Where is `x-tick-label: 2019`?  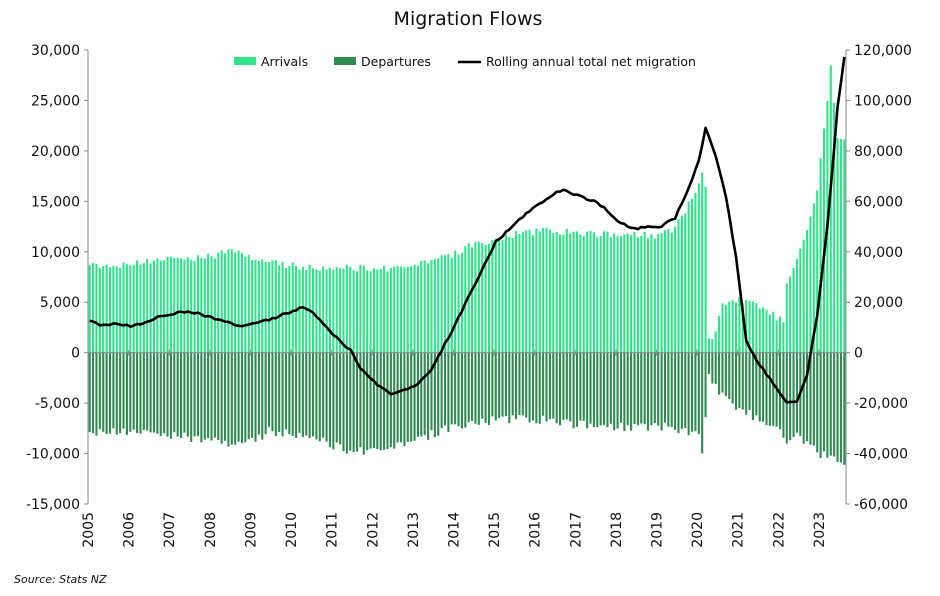
x-tick-label: 2019 is located at coordinates (658, 530).